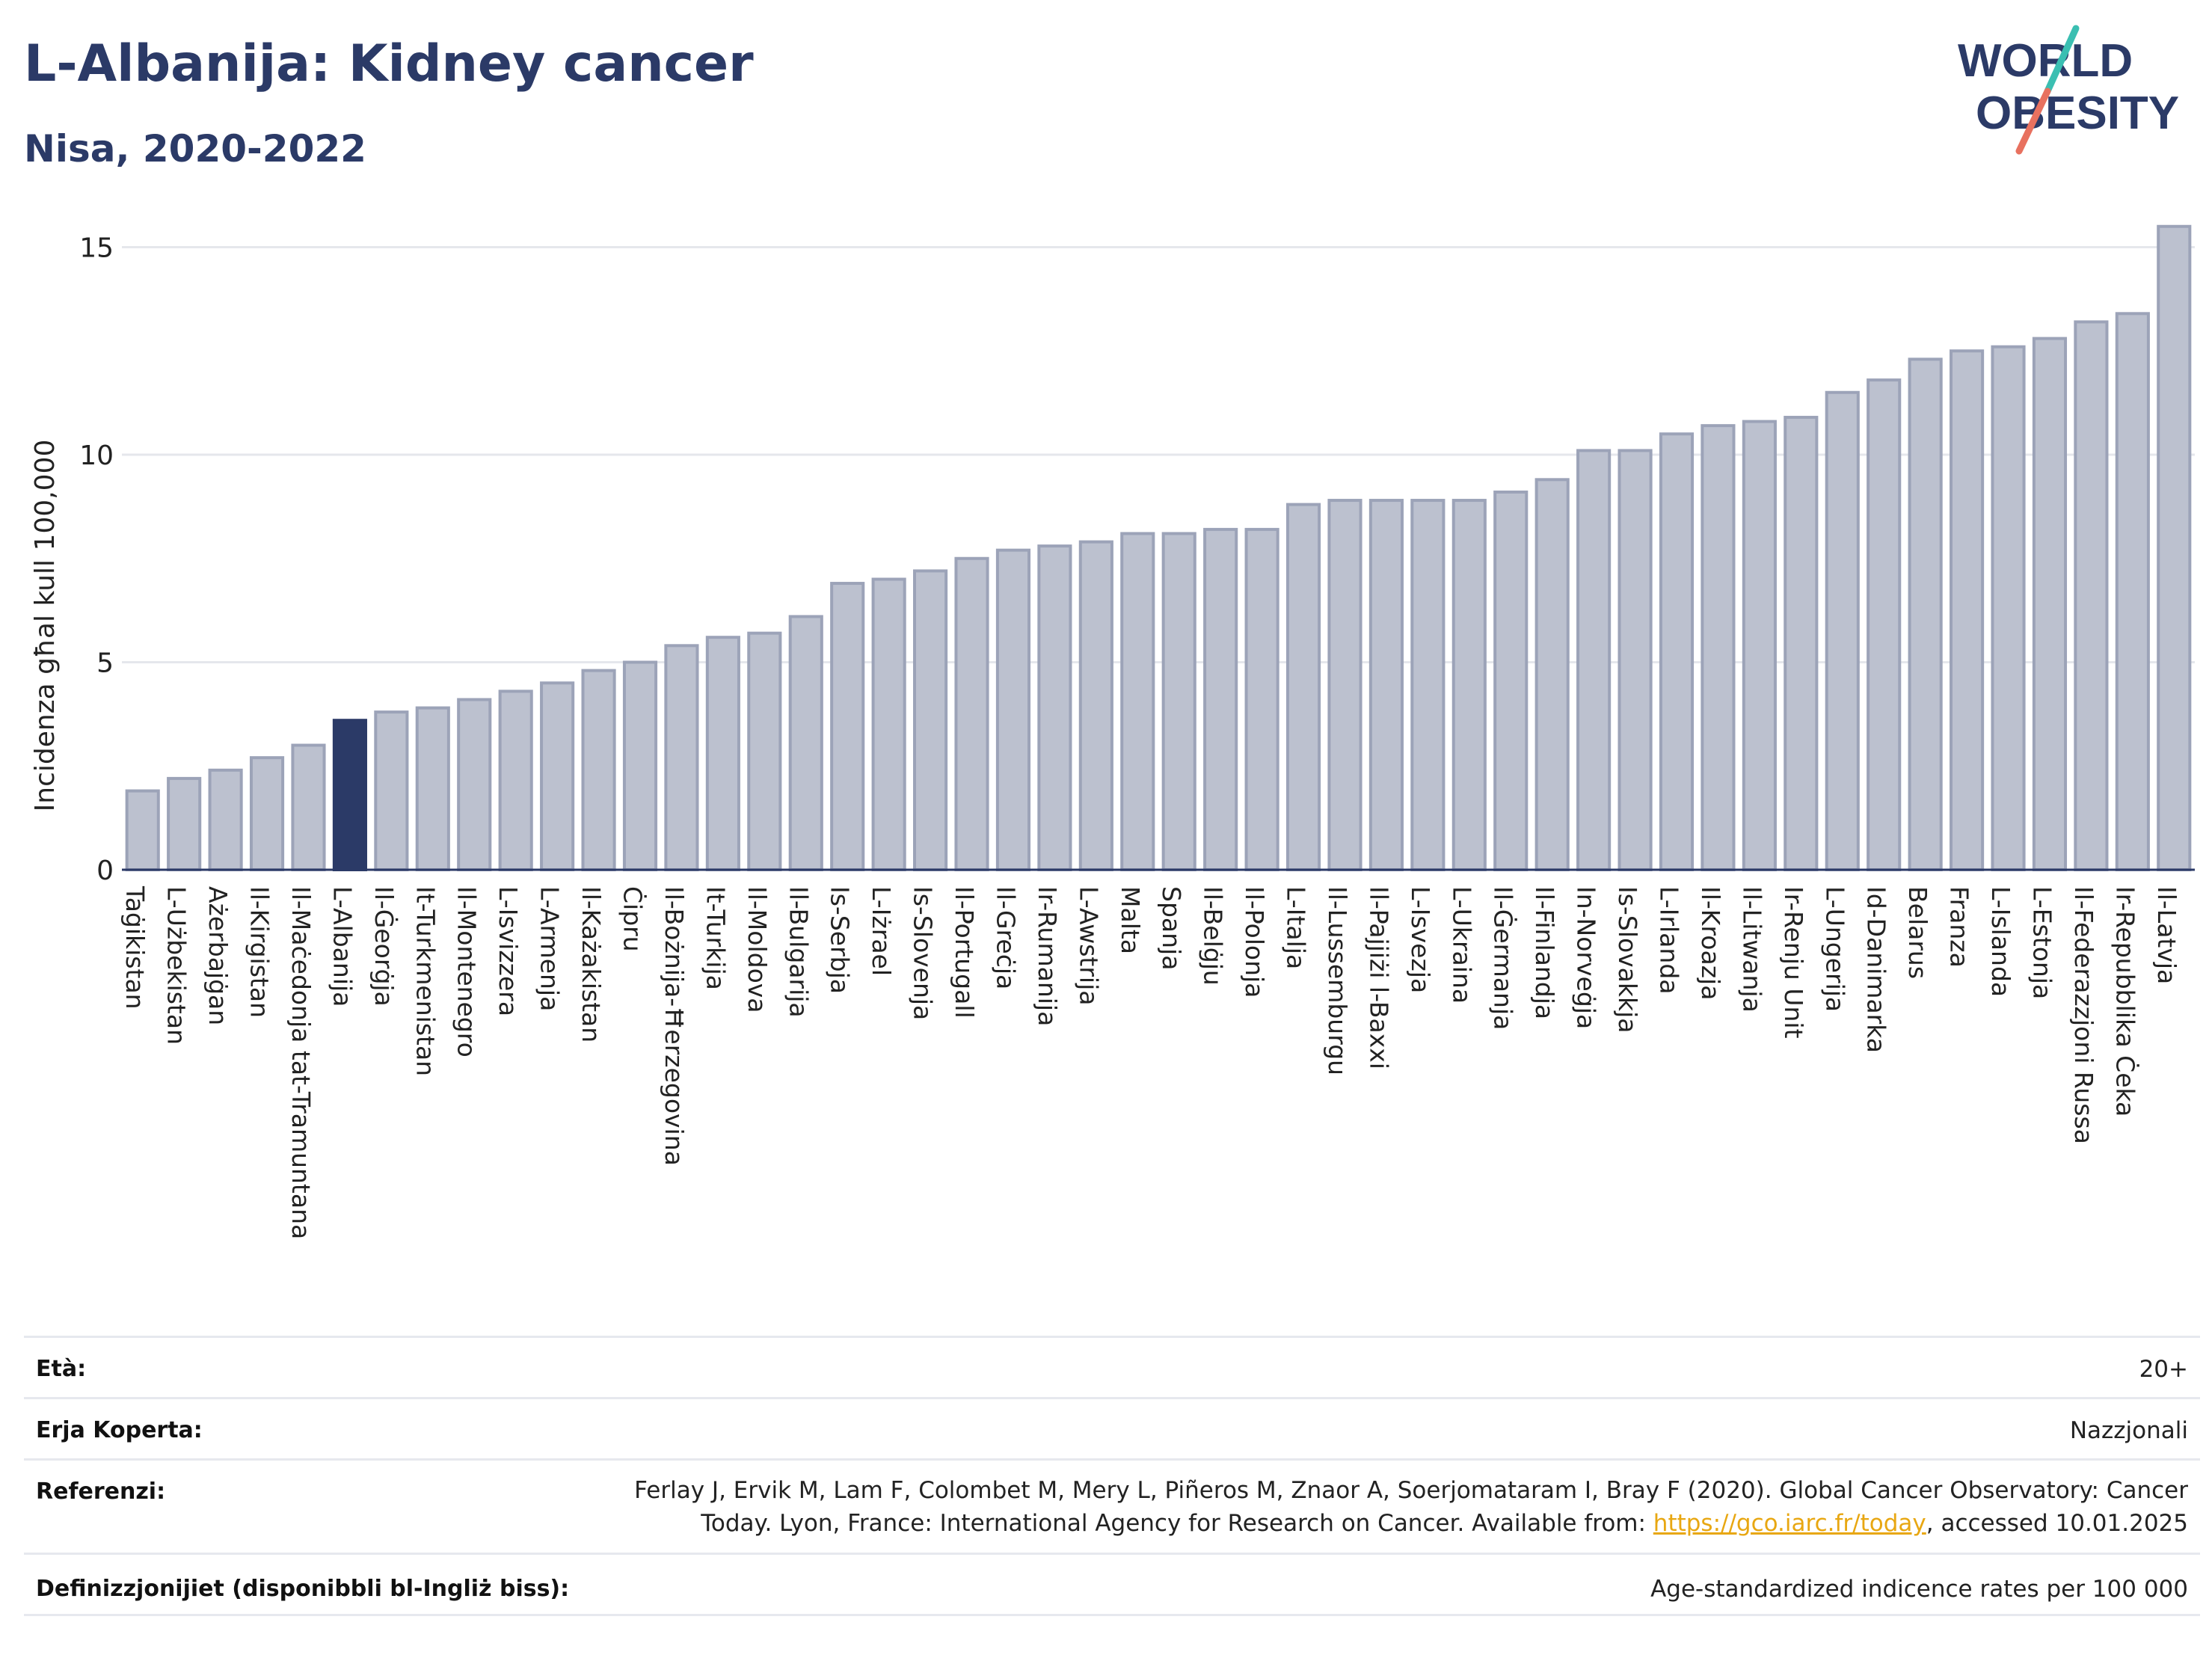 This screenshot has width=2212, height=1655. I want to click on x-tick-label: L-Albanija, so click(342, 946).